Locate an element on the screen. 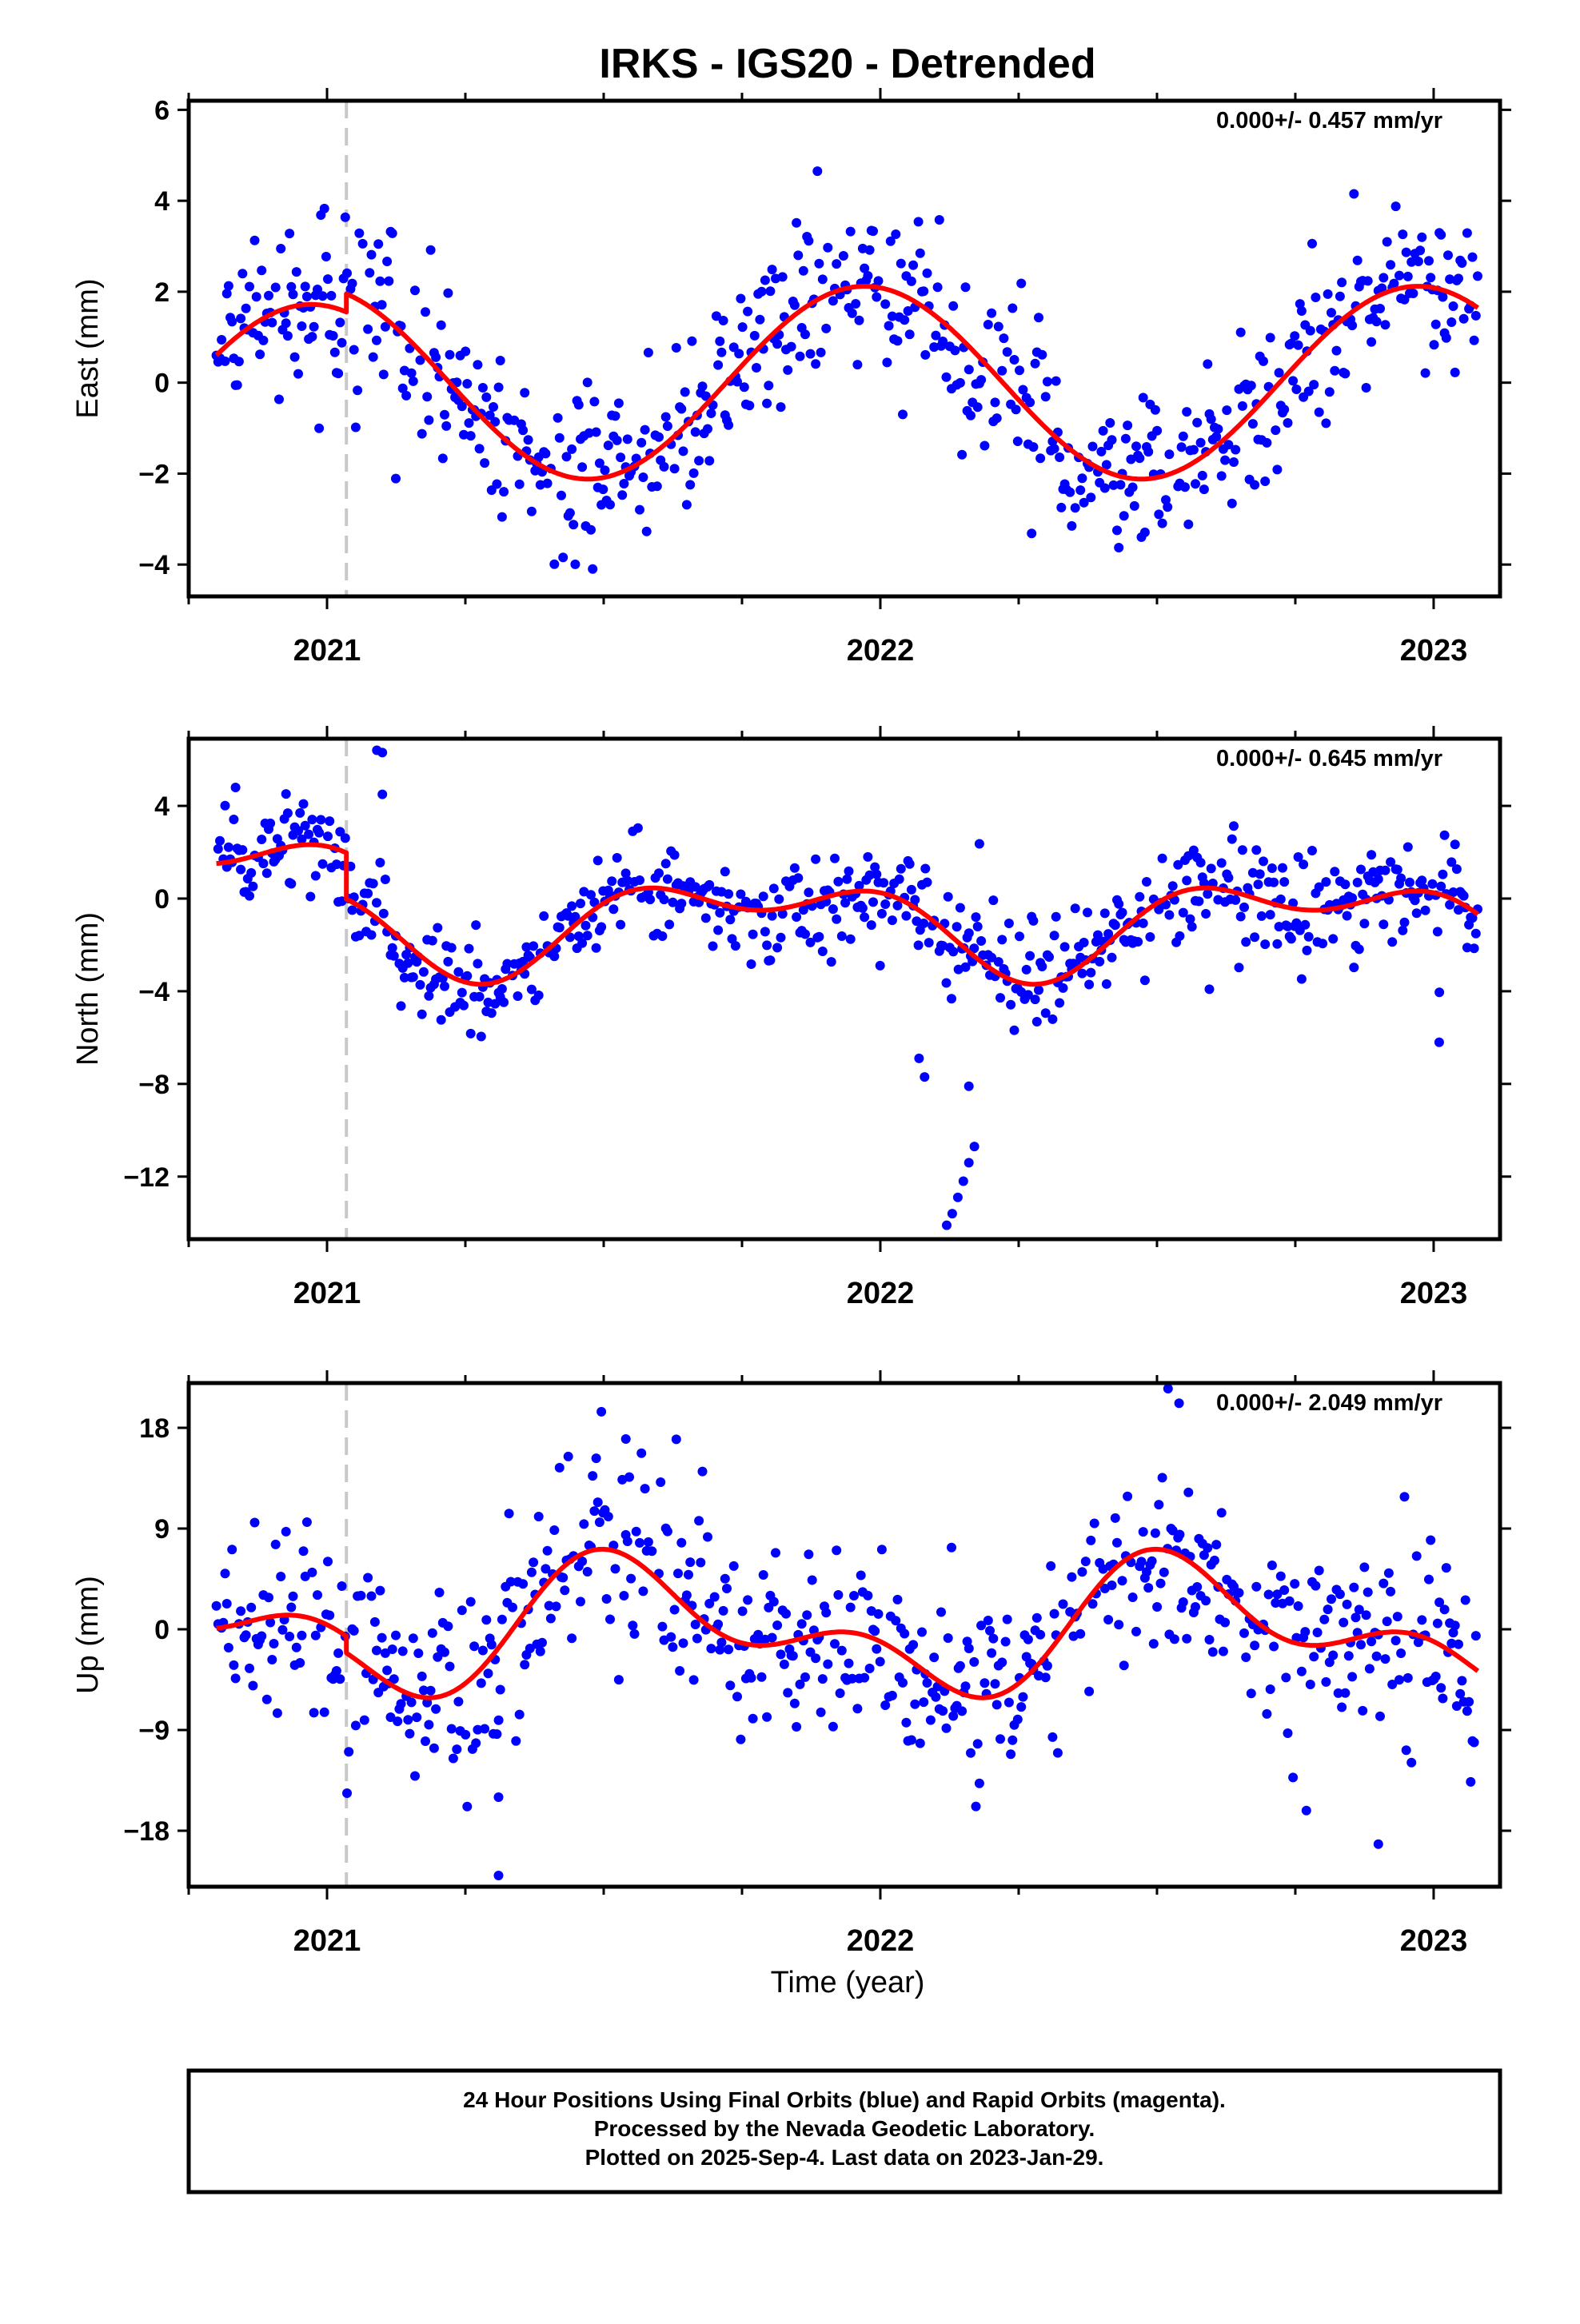 The width and height of the screenshot is (1580, 2324). north-ytick-label: −4 is located at coordinates (154, 992).